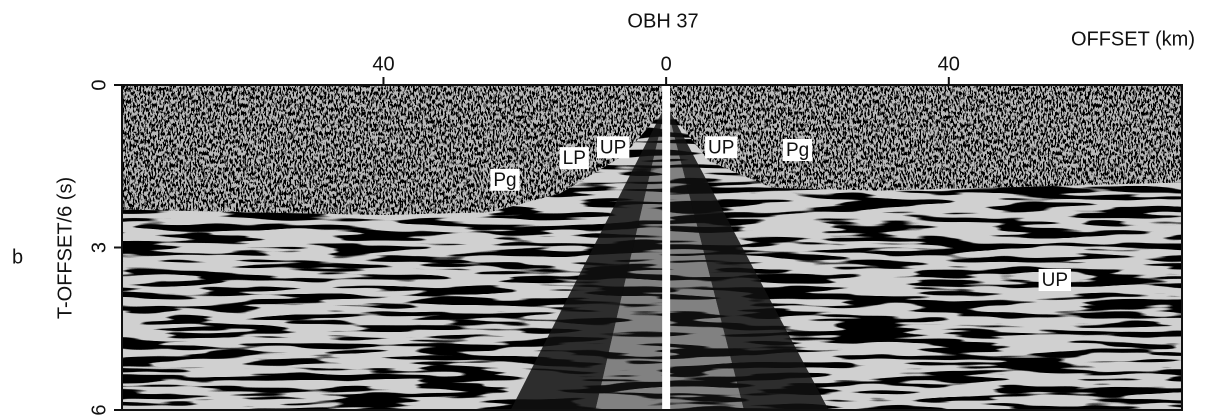 This screenshot has height=418, width=1205. I want to click on annotation-label: LP, so click(574, 158).